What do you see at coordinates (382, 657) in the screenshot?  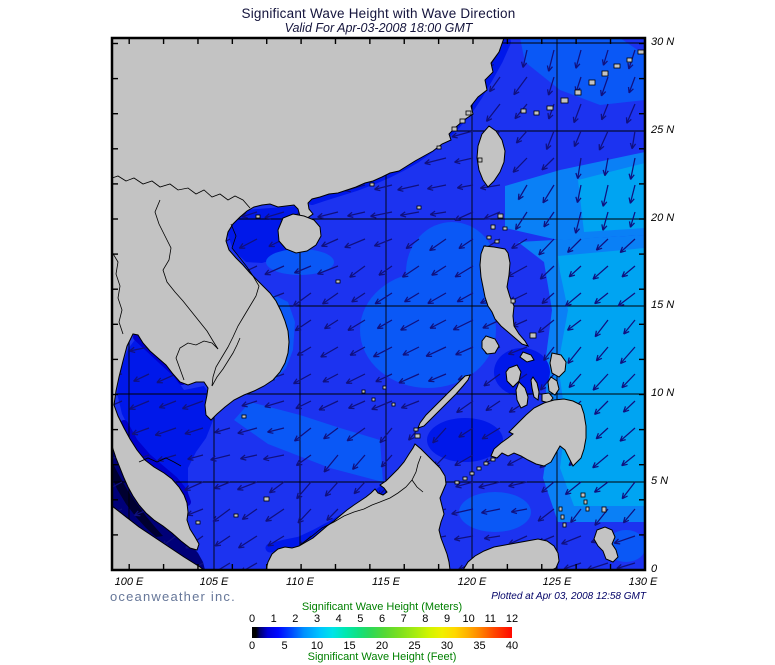 I see `legend-feet-label: Significant Wave Height (Feet)` at bounding box center [382, 657].